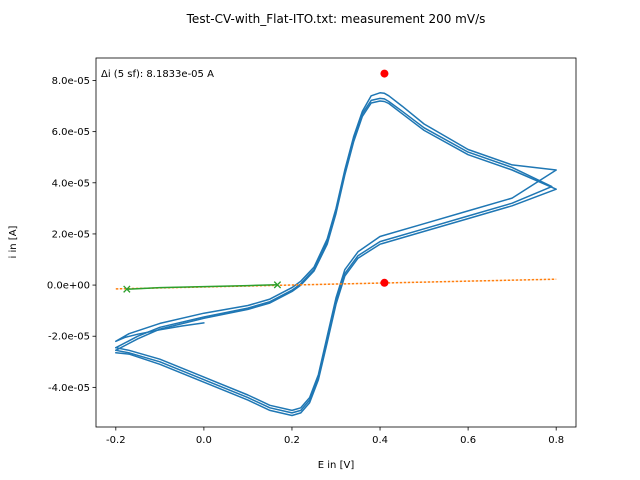 The height and width of the screenshot is (480, 640). I want to click on x-tick-label: 0.8, so click(556, 440).